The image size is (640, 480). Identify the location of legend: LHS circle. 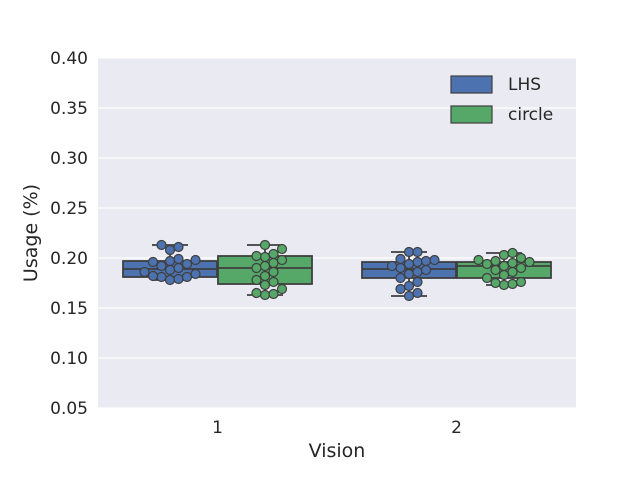
(501, 100).